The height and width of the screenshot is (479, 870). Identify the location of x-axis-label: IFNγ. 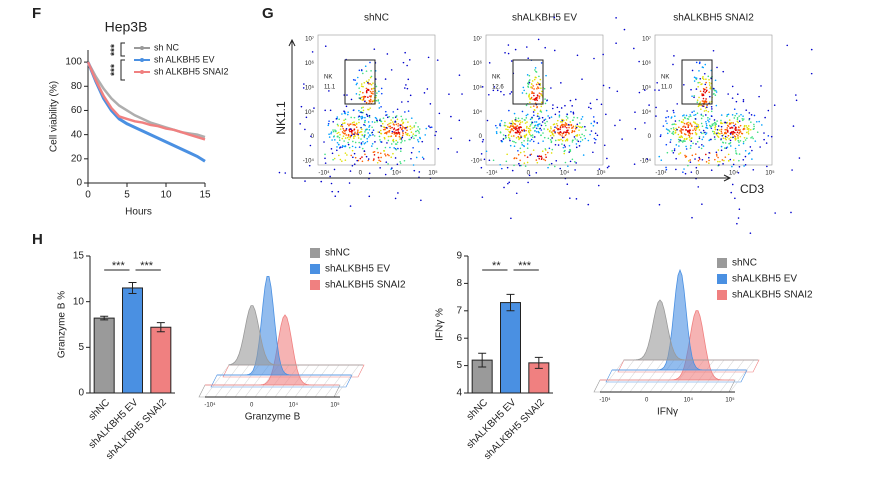
(667, 412).